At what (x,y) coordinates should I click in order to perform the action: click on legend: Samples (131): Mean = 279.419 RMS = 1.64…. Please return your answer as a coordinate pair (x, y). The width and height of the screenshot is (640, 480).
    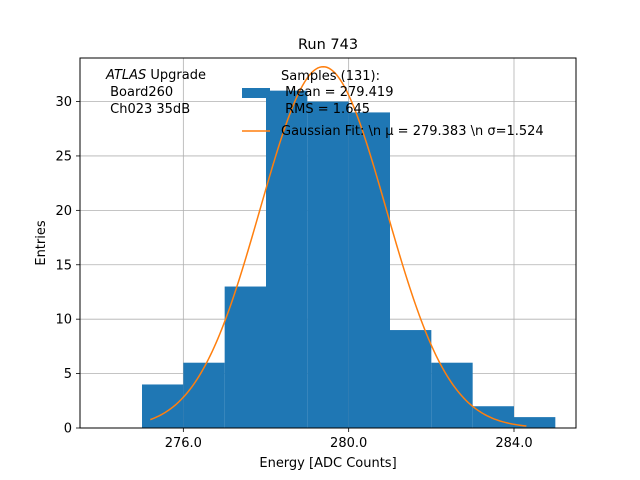
    Looking at the image, I should click on (393, 104).